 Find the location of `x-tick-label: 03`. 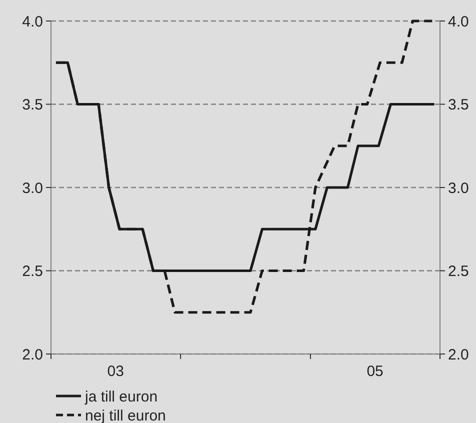

x-tick-label: 03 is located at coordinates (115, 371).